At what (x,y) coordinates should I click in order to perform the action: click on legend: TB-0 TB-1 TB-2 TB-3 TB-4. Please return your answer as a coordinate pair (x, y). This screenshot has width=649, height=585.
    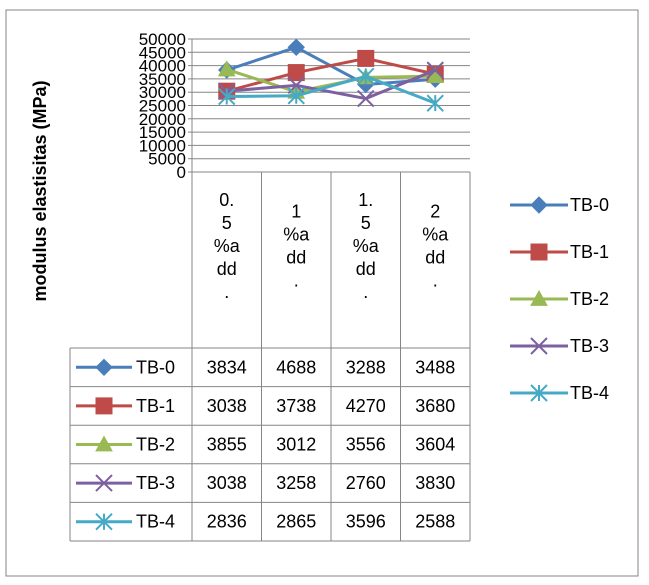
    Looking at the image, I should click on (559, 299).